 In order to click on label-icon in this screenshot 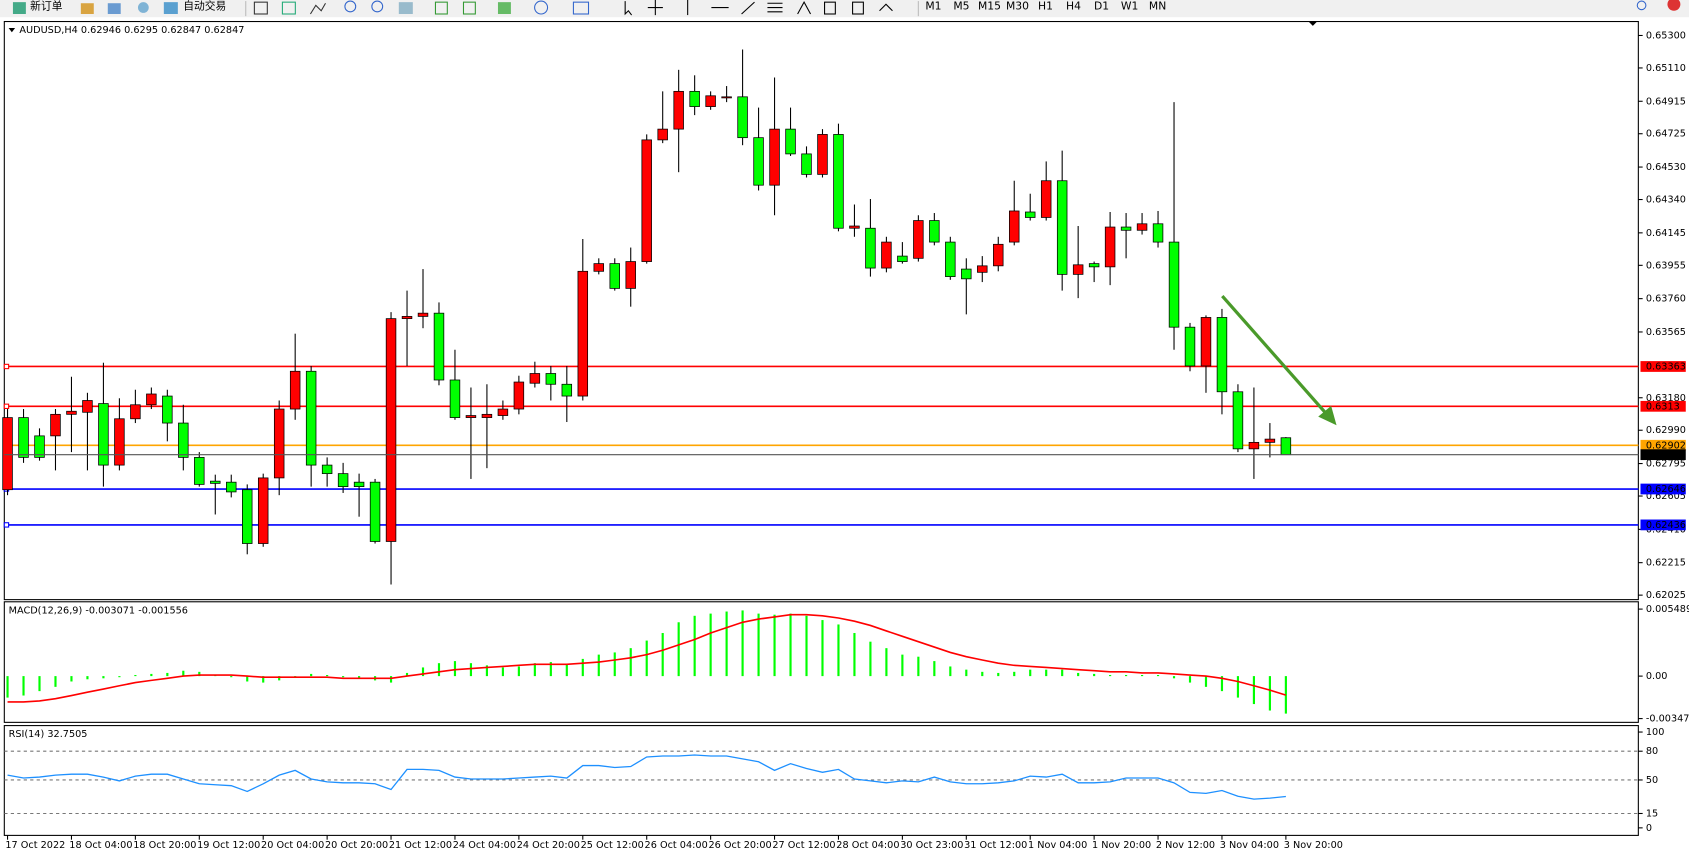, I will do `click(858, 8)`.